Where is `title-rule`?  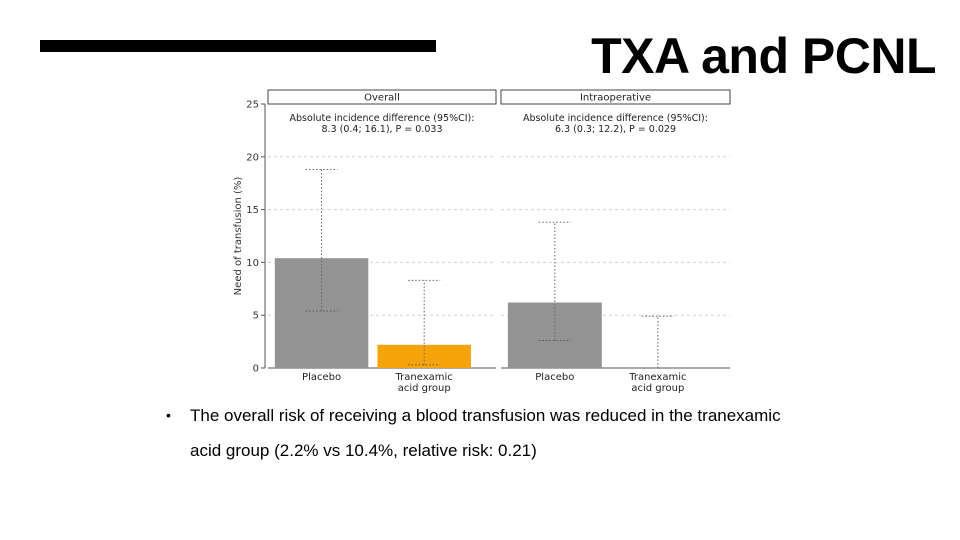 title-rule is located at coordinates (238, 46).